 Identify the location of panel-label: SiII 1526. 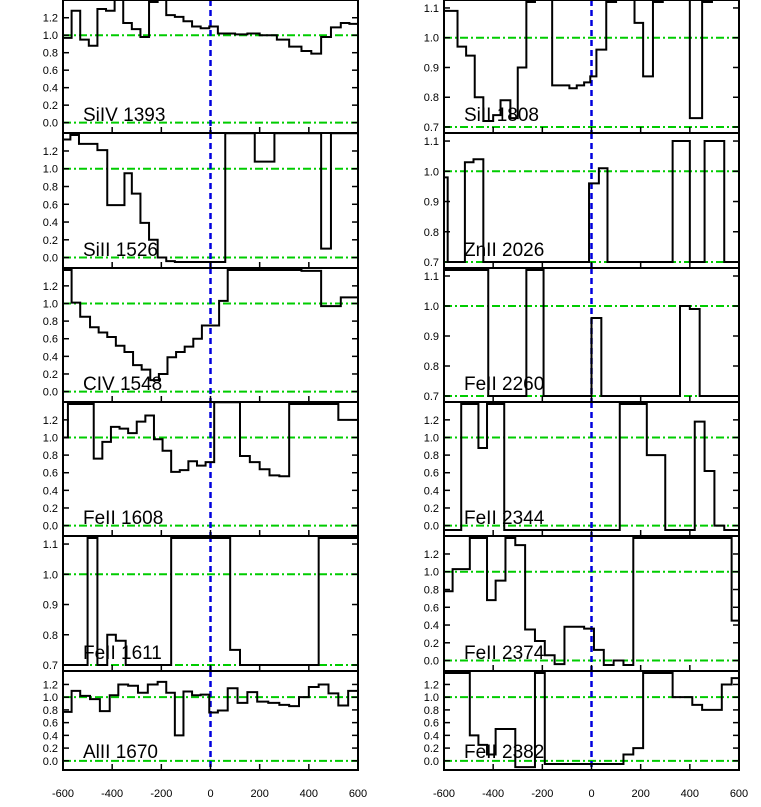
(120, 250).